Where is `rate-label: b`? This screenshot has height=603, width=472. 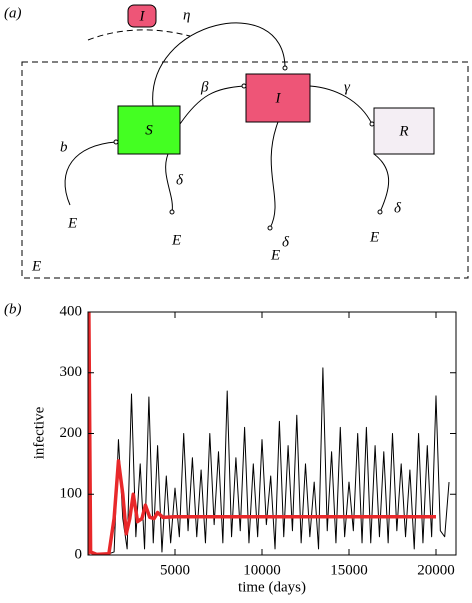
rate-label: b is located at coordinates (64, 147).